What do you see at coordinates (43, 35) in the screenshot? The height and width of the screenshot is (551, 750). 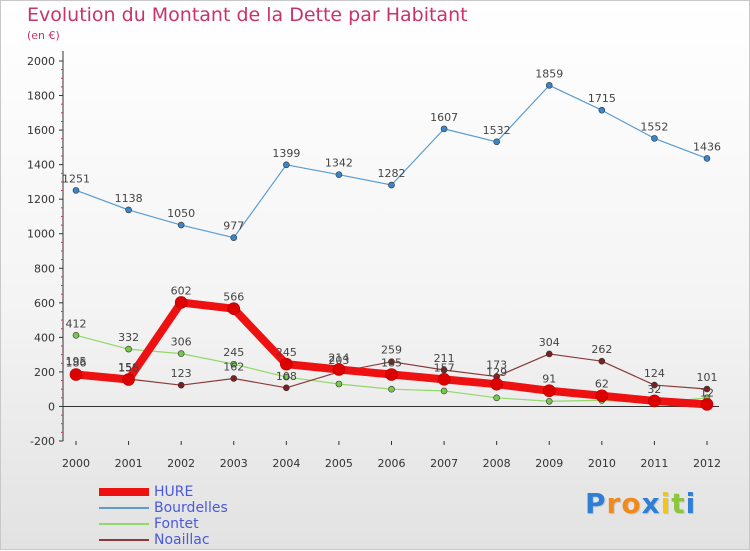 I see `chart-subtitle: (en €)` at bounding box center [43, 35].